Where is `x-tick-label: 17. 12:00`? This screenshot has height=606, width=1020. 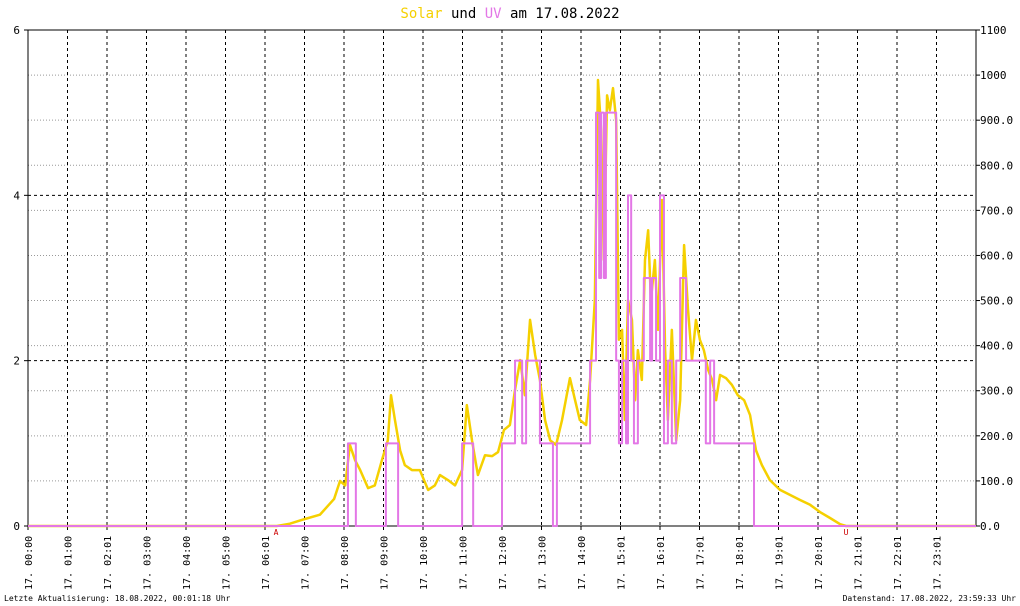 x-tick-label: 17. 12:00 is located at coordinates (503, 563).